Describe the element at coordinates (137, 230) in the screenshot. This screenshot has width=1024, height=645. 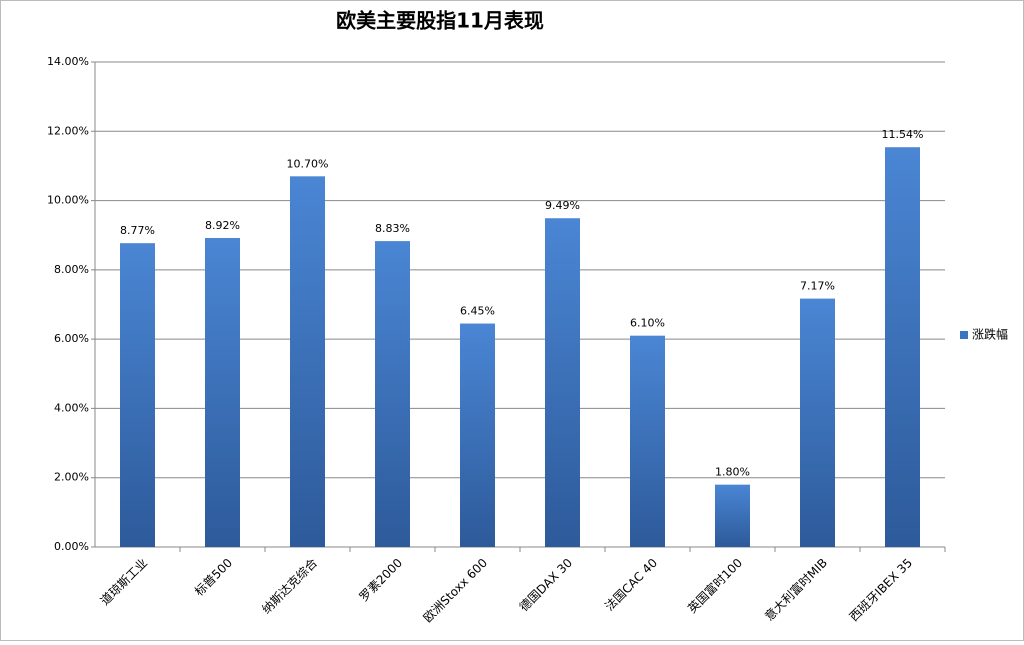
I see `value-label: 8.77%` at that location.